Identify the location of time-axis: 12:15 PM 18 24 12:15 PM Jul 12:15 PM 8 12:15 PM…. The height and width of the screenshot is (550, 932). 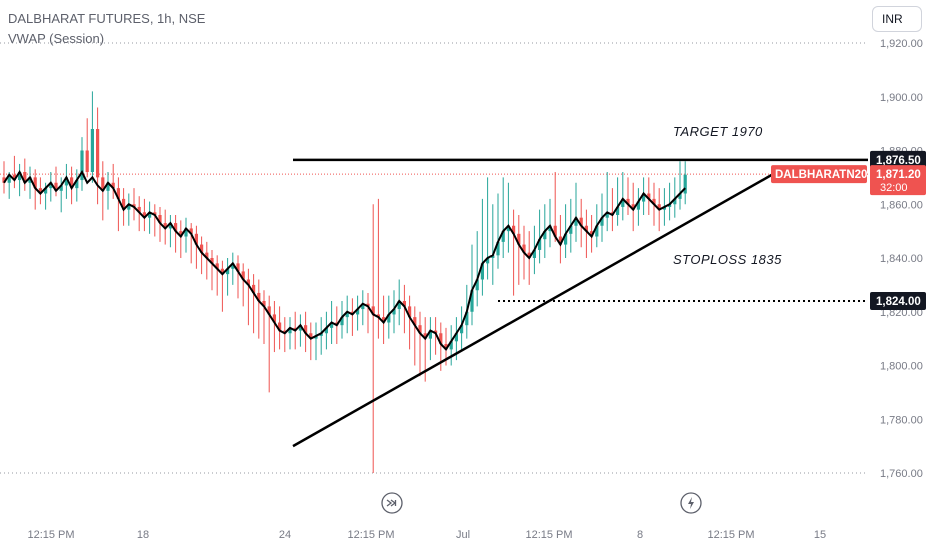
(426, 535).